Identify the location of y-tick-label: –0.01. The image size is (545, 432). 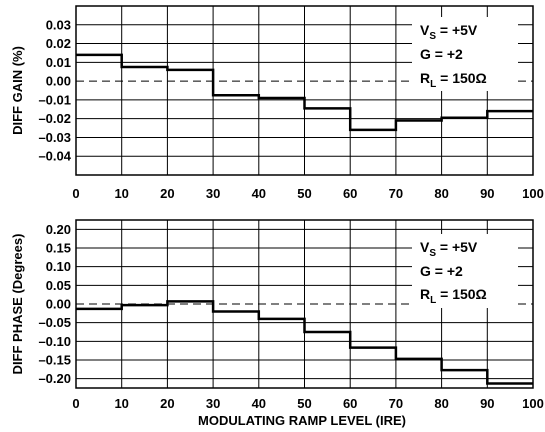
(54, 99).